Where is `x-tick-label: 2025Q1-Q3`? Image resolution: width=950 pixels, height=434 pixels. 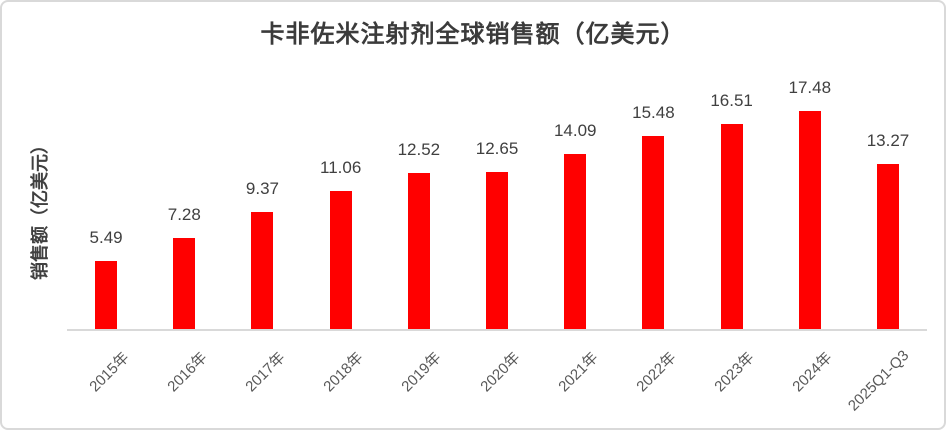
x-tick-label: 2025Q1-Q3 is located at coordinates (878, 381).